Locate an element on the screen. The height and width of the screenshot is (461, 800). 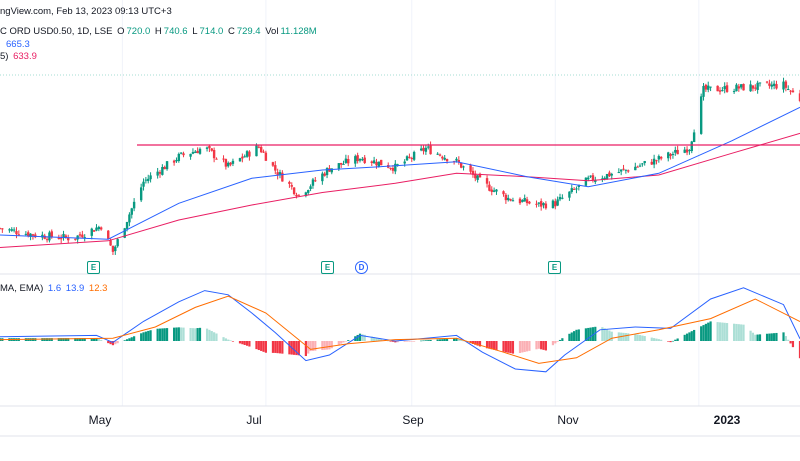
ma-long-legend: 5) 633.9 is located at coordinates (19, 56).